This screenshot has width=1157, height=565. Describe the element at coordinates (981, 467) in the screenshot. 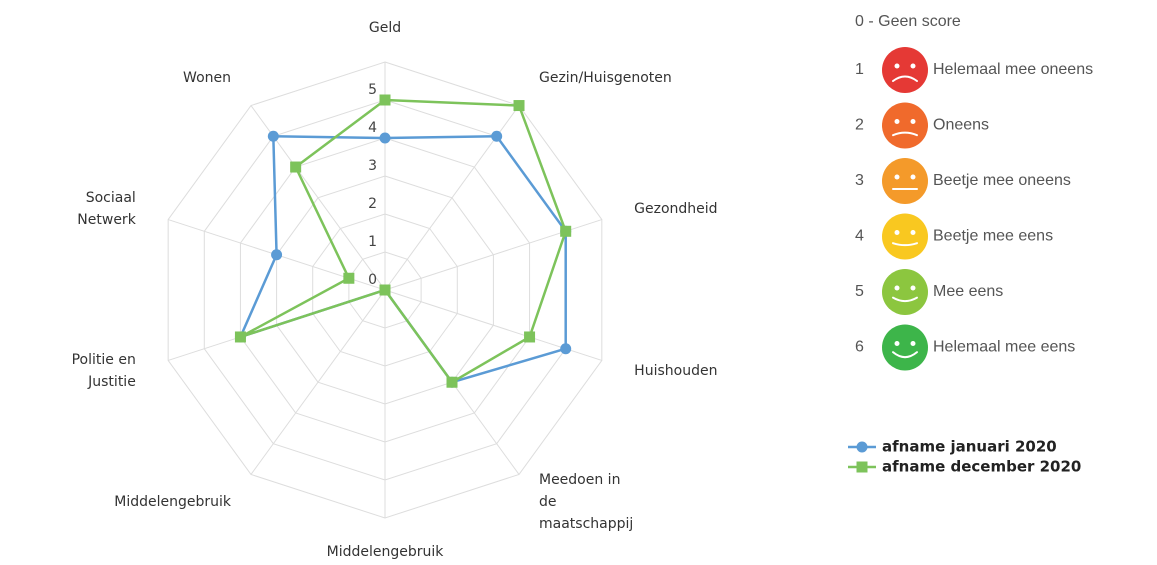

I see `legend-label: afname december 2020` at that location.